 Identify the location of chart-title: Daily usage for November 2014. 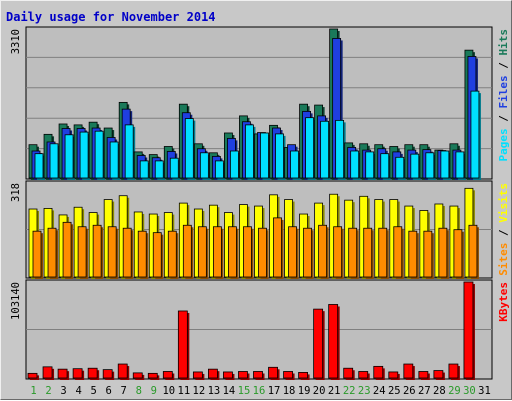
(111, 17).